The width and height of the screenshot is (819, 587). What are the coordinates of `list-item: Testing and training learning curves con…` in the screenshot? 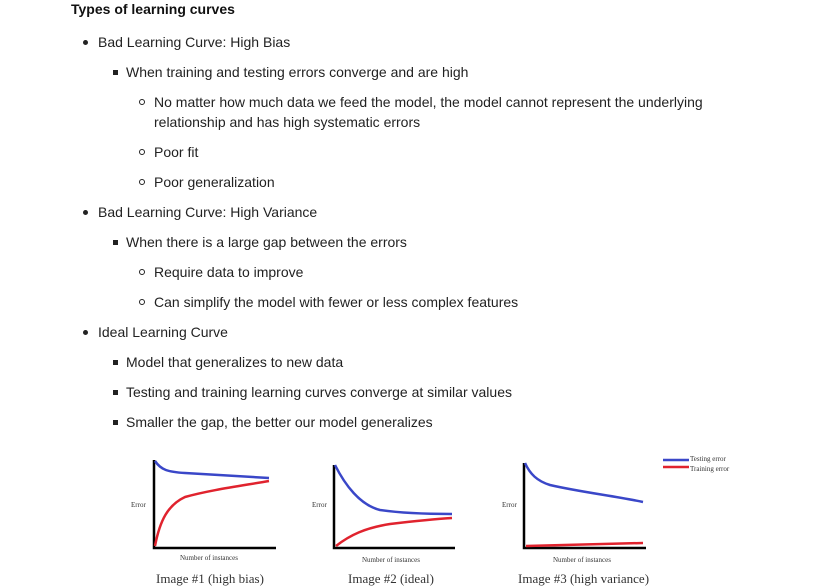 It's located at (319, 392).